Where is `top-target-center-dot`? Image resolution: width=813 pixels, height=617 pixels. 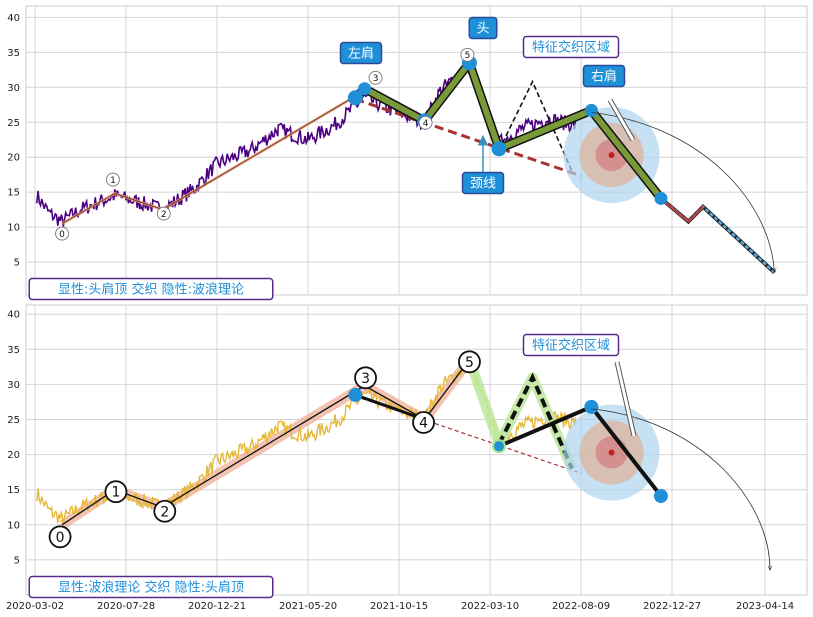
top-target-center-dot is located at coordinates (611, 155).